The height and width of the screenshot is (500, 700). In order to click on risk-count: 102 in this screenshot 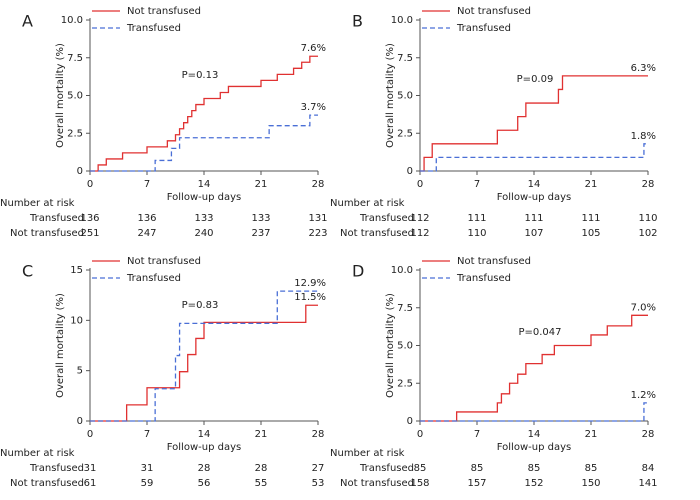, I will do `click(647, 233)`.